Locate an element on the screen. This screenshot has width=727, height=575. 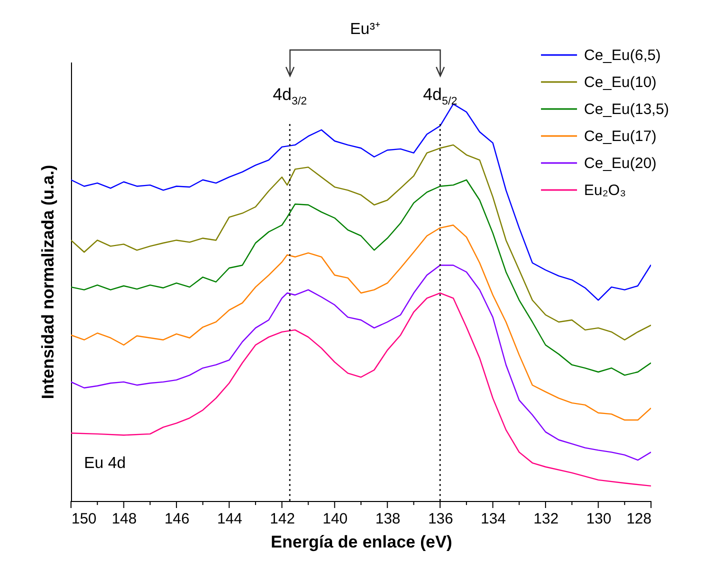
text: Eu³⁺ is located at coordinates (365, 29).